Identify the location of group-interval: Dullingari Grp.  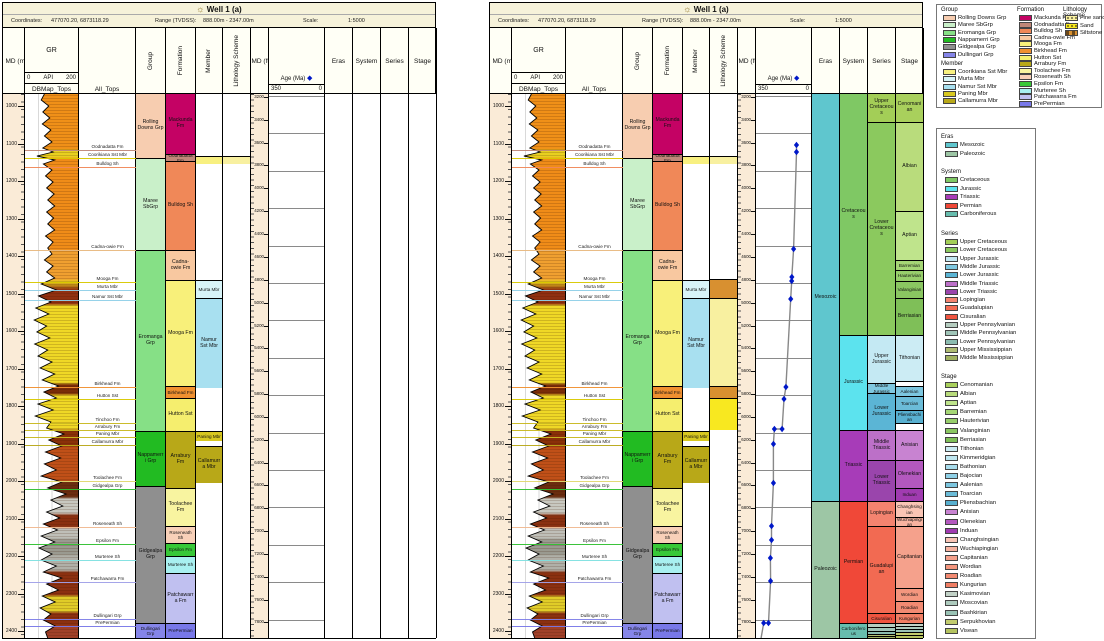
(637, 630).